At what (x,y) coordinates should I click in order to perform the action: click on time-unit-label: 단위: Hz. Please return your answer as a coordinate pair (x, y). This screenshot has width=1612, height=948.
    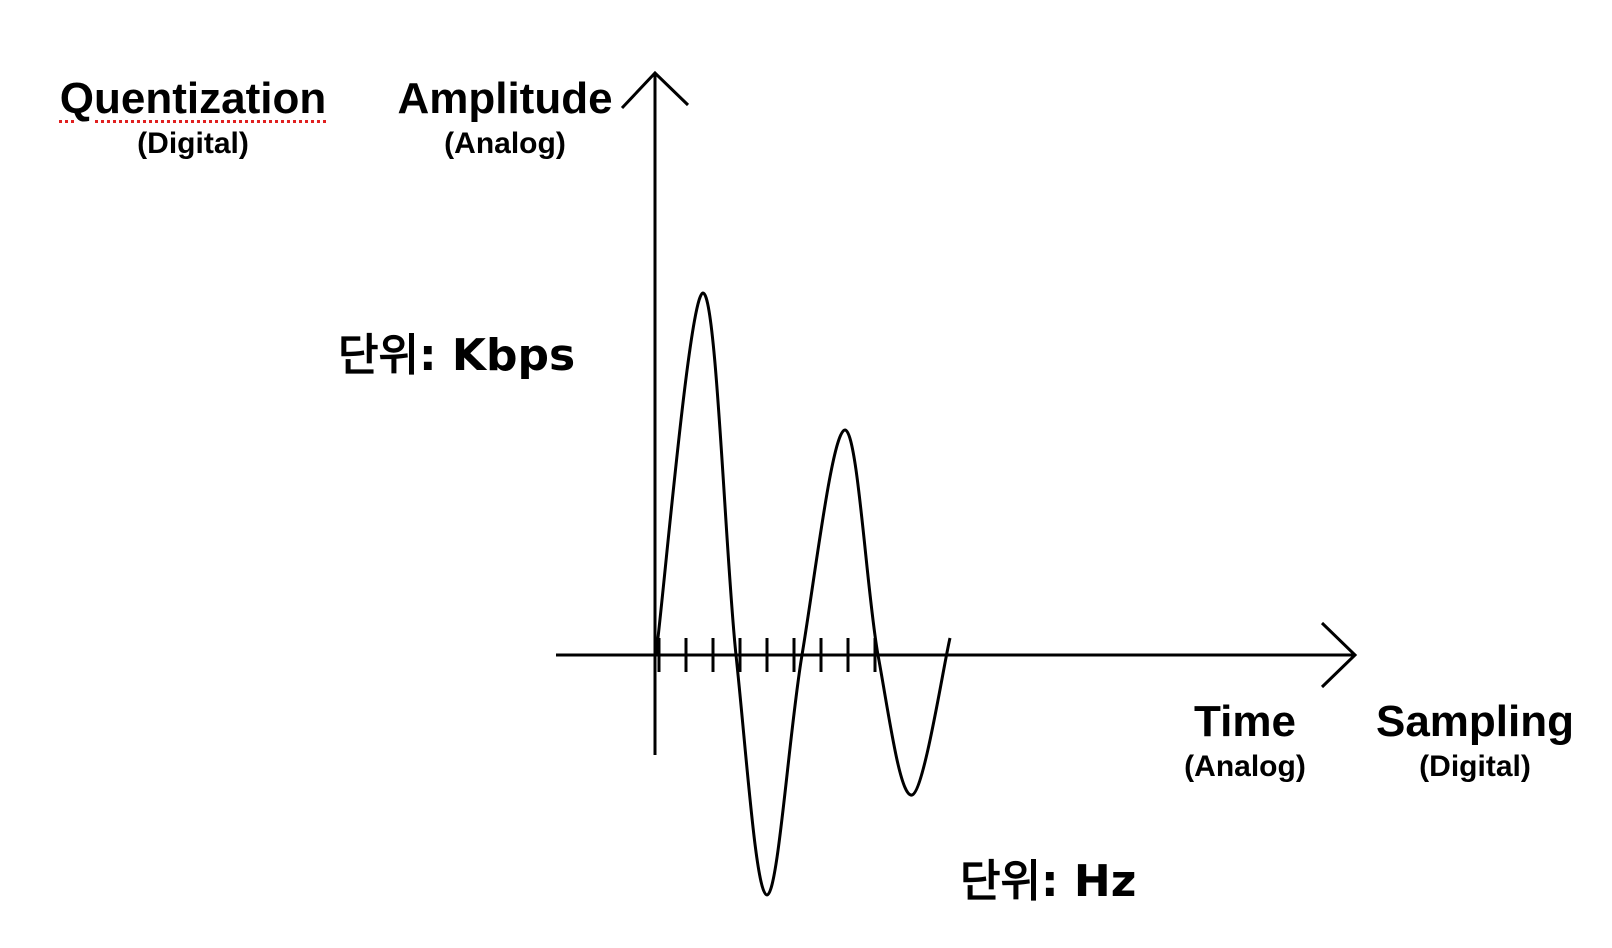
    Looking at the image, I should click on (1048, 881).